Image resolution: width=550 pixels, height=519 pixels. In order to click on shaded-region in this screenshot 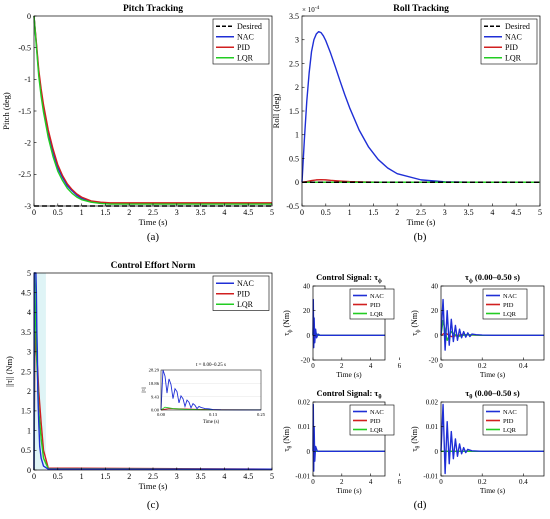, I will do `click(40, 371)`.